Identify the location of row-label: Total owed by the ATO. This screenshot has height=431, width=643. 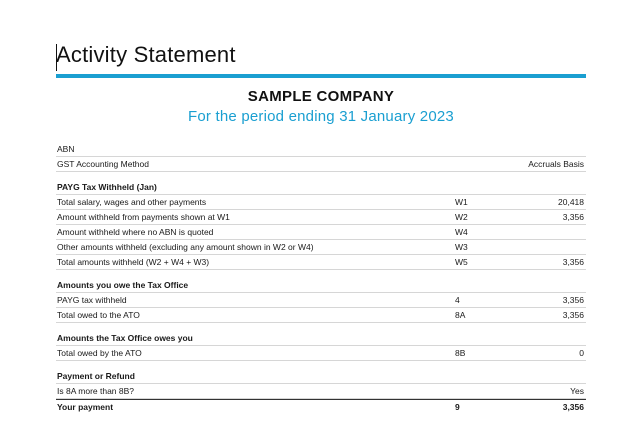
(99, 353).